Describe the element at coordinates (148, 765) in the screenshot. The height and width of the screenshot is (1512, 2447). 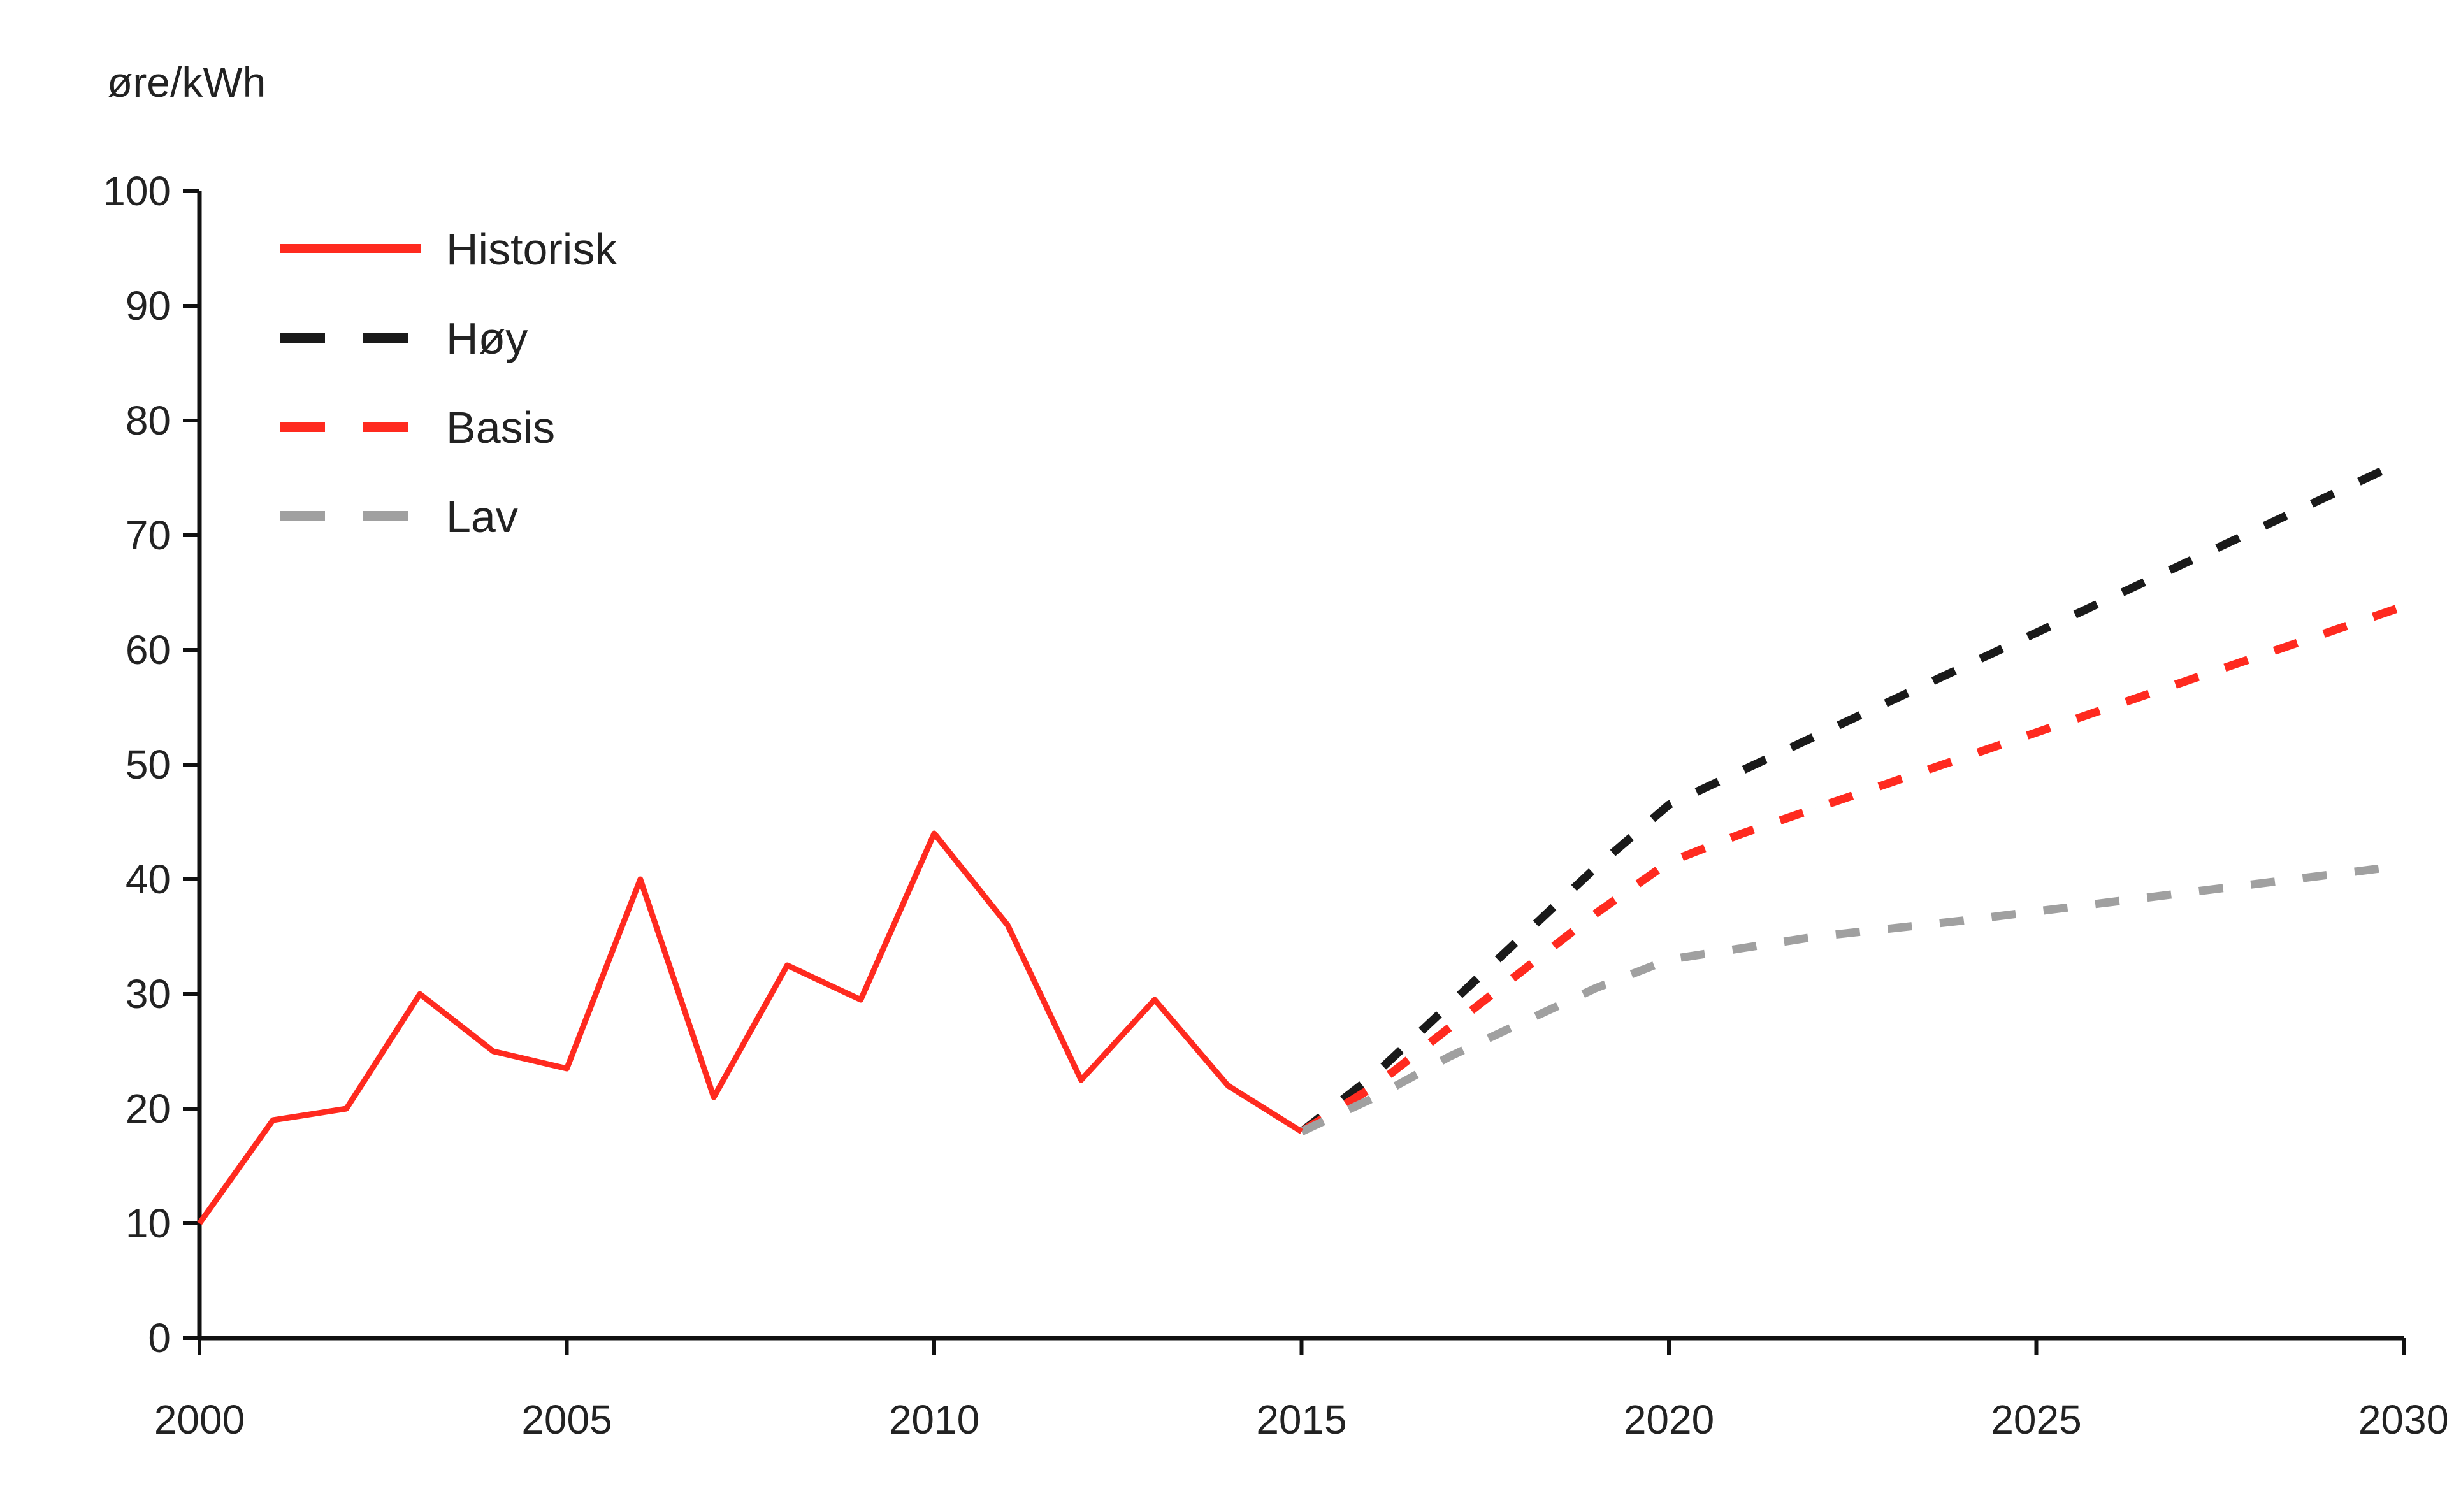
I see `y-tick-label: 50` at that location.